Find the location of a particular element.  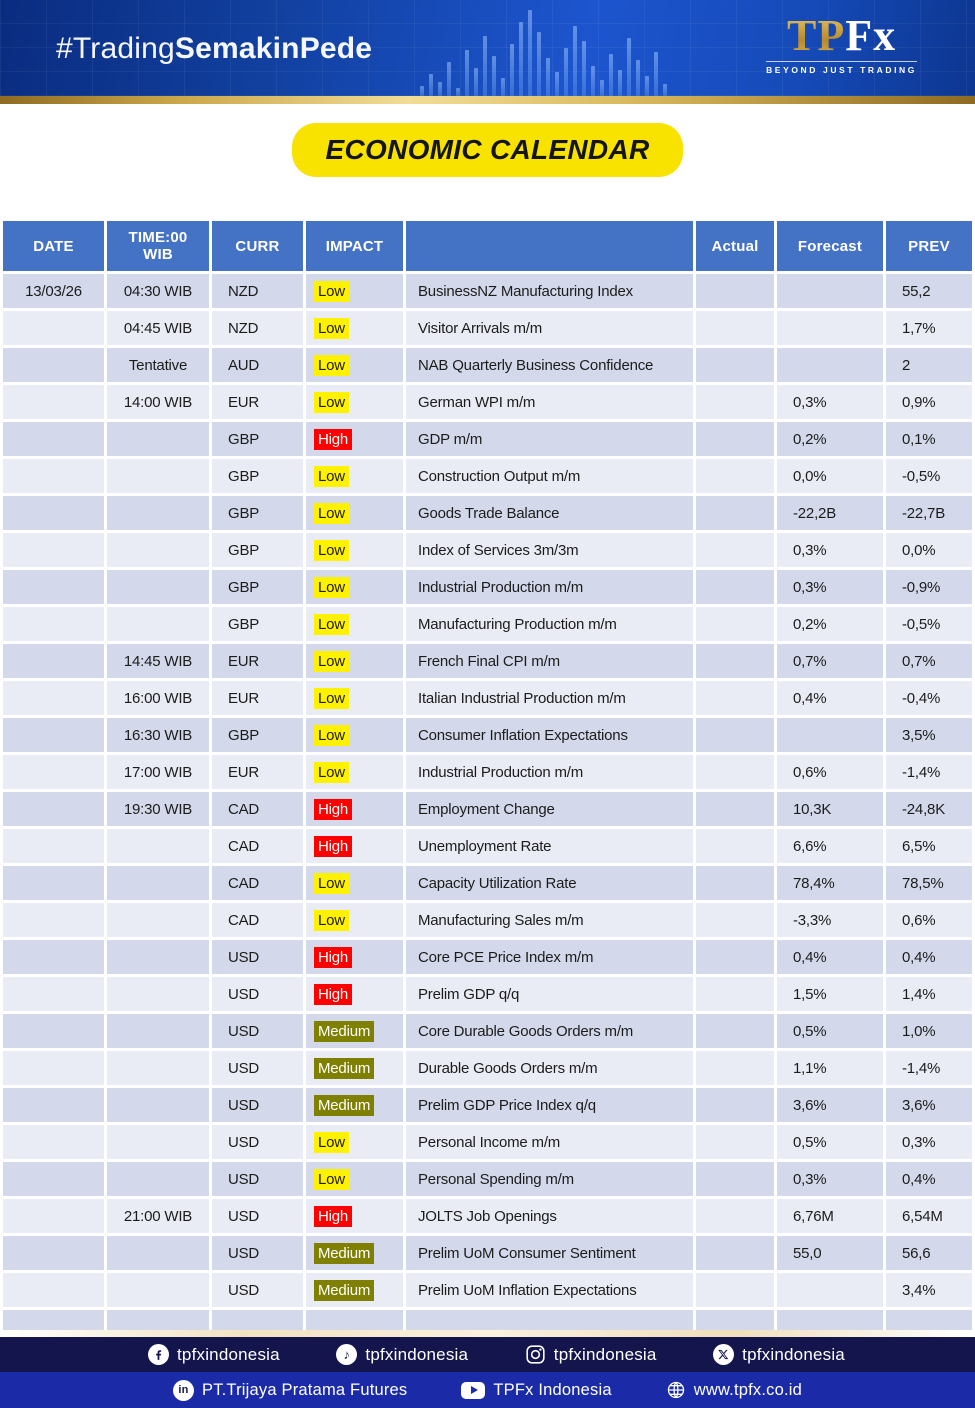

forecast-cell: 0,7% is located at coordinates (830, 661).